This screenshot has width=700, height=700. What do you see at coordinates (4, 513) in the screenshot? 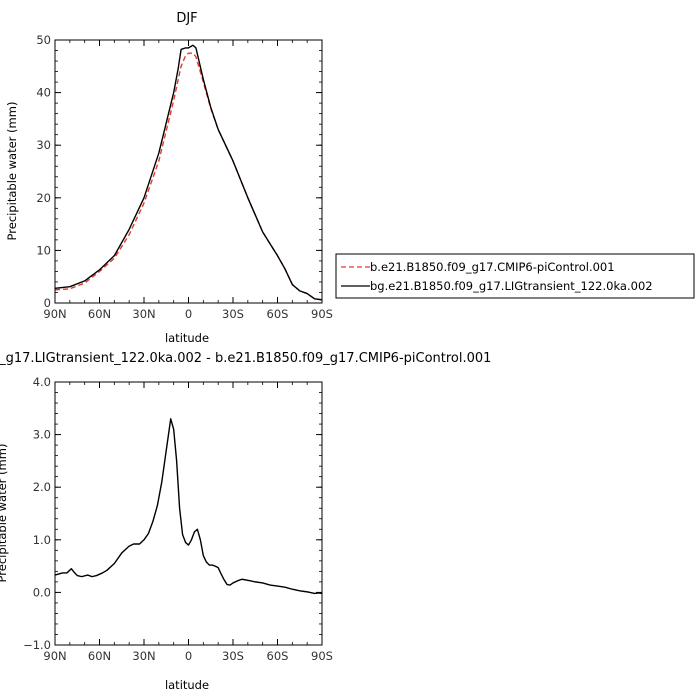
I see `bottom-y-axis-label: Precipitable water (mm)` at bounding box center [4, 513].